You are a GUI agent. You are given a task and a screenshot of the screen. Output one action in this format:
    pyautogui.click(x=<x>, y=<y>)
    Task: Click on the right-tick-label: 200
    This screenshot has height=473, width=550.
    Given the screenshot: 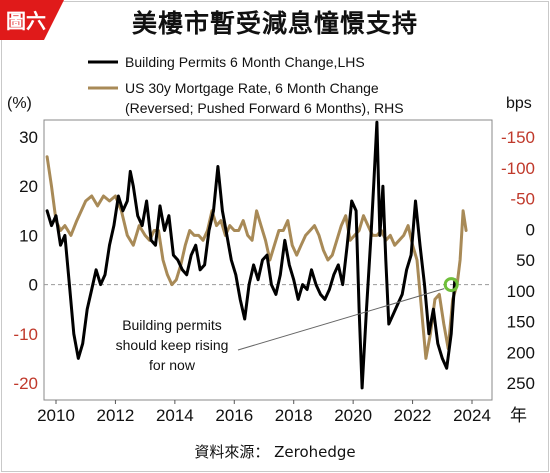 What is the action you would take?
    pyautogui.click(x=521, y=352)
    